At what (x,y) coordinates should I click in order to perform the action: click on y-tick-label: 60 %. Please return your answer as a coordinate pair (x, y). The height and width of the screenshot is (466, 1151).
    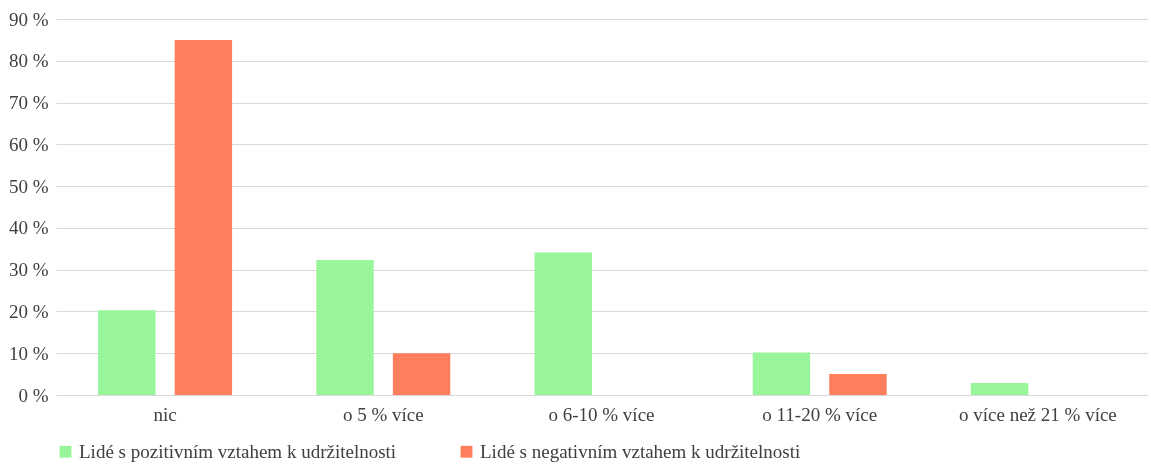
    Looking at the image, I should click on (28, 144).